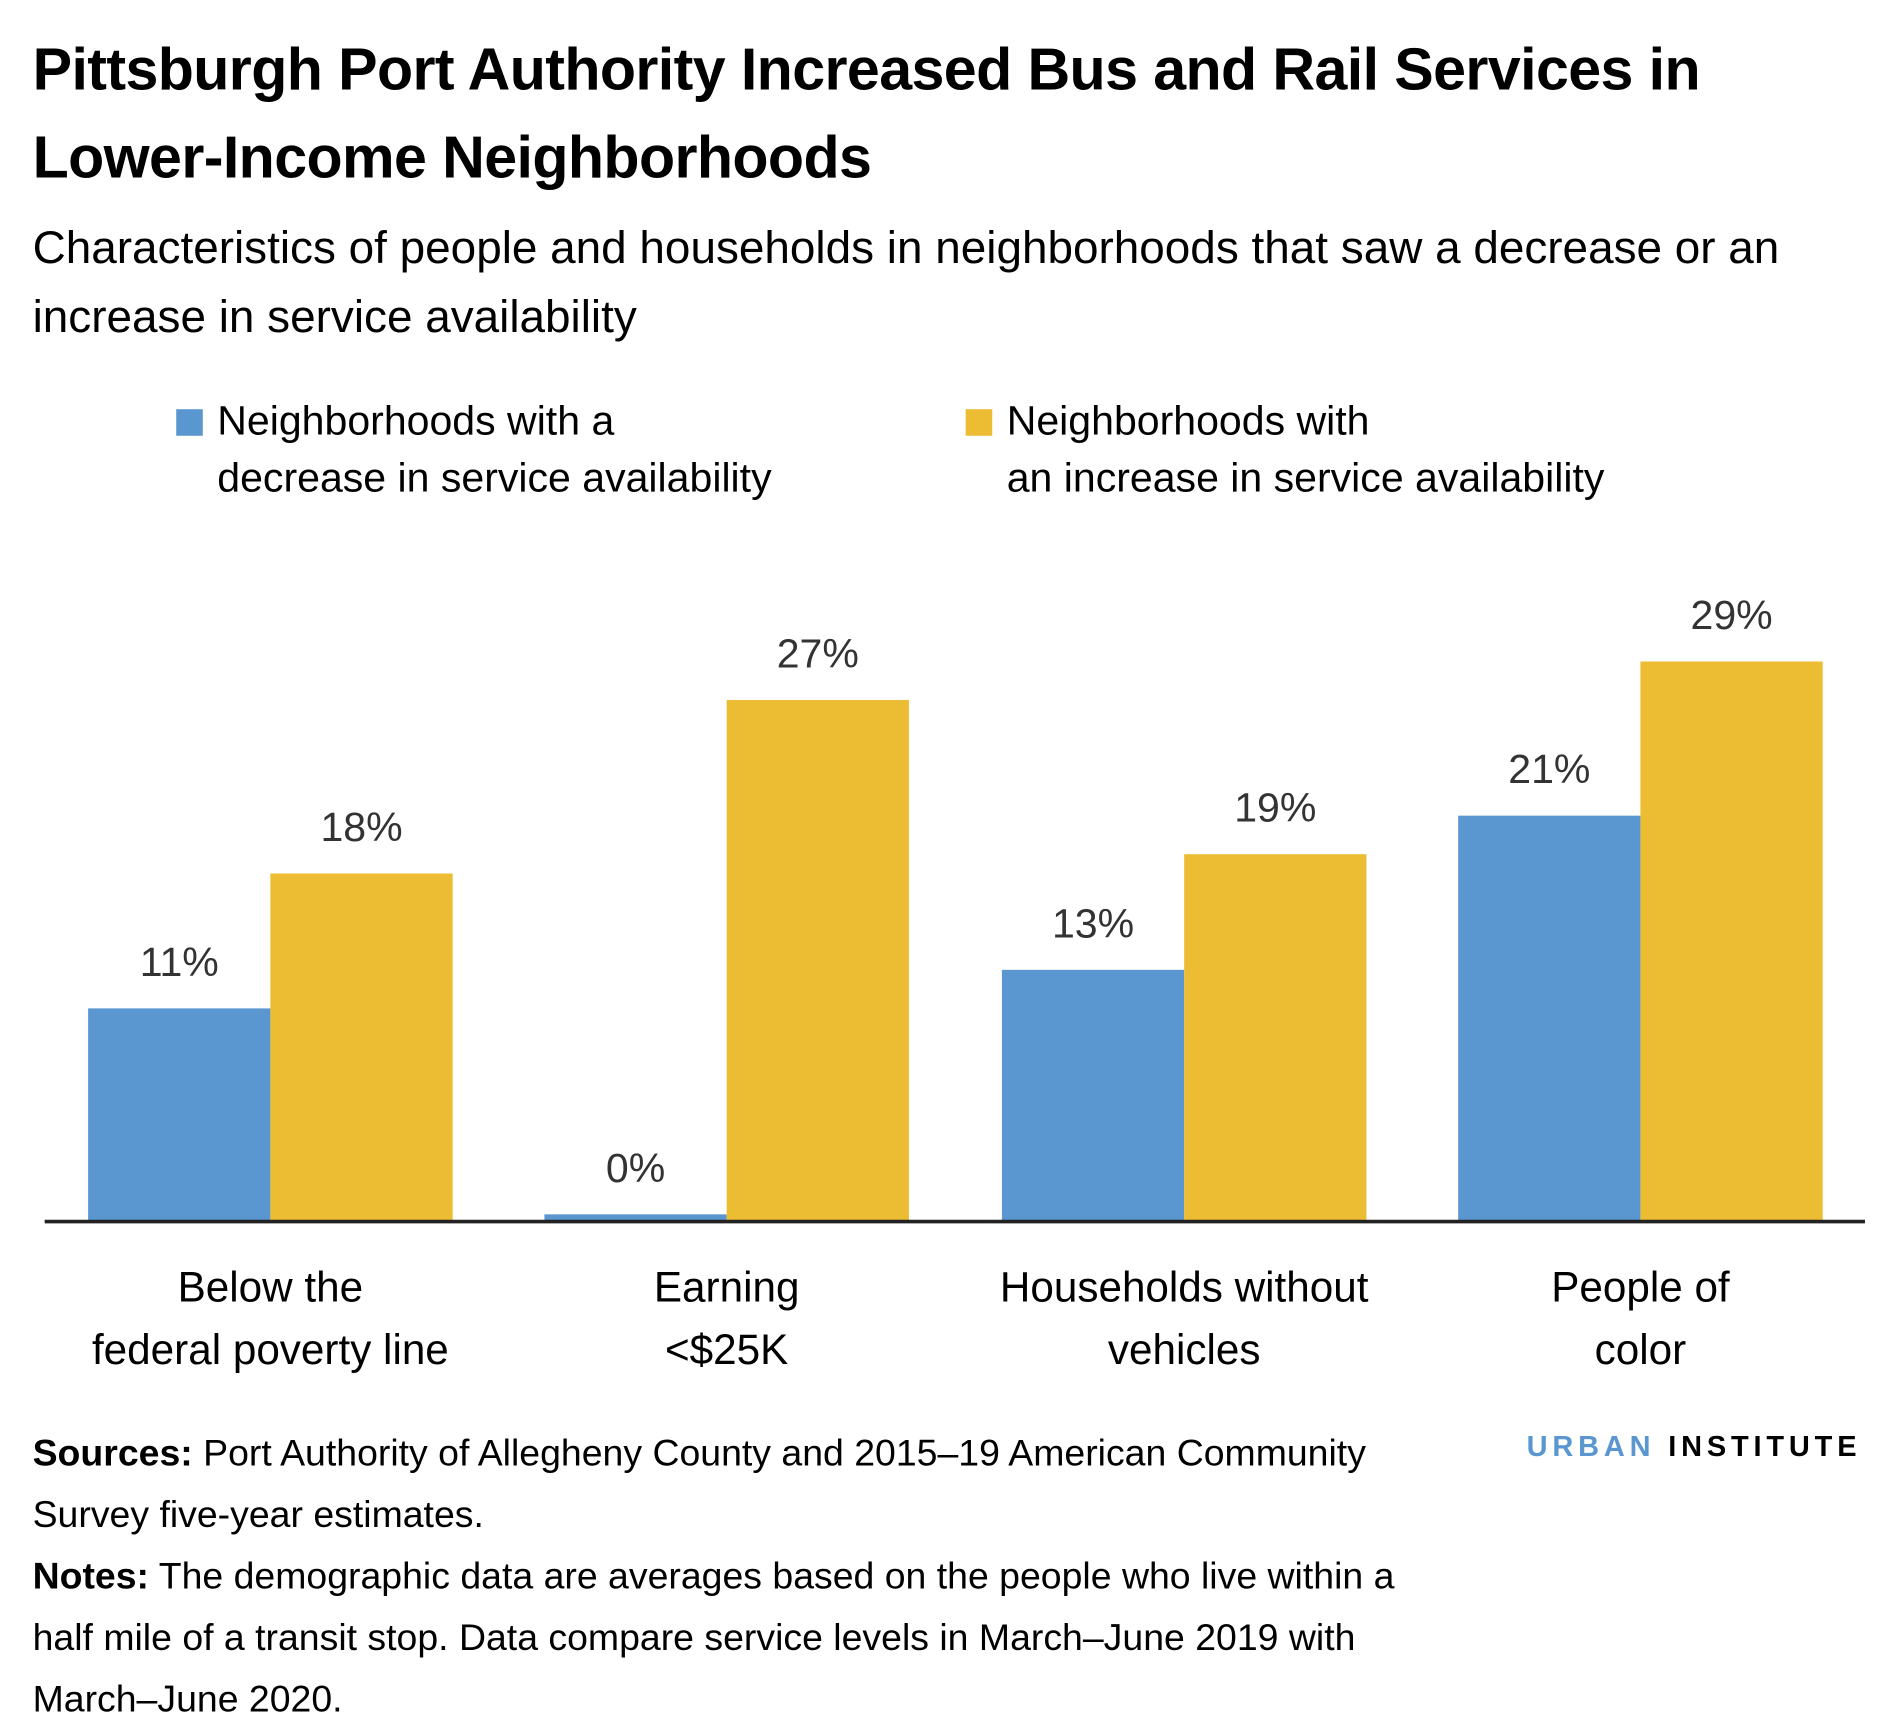  Describe the element at coordinates (979, 422) in the screenshot. I see `legend-swatch-increase` at that location.